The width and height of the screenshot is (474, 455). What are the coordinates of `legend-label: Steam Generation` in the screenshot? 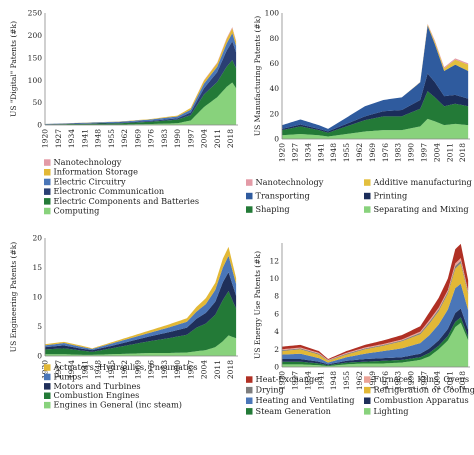 It's located at (294, 411).